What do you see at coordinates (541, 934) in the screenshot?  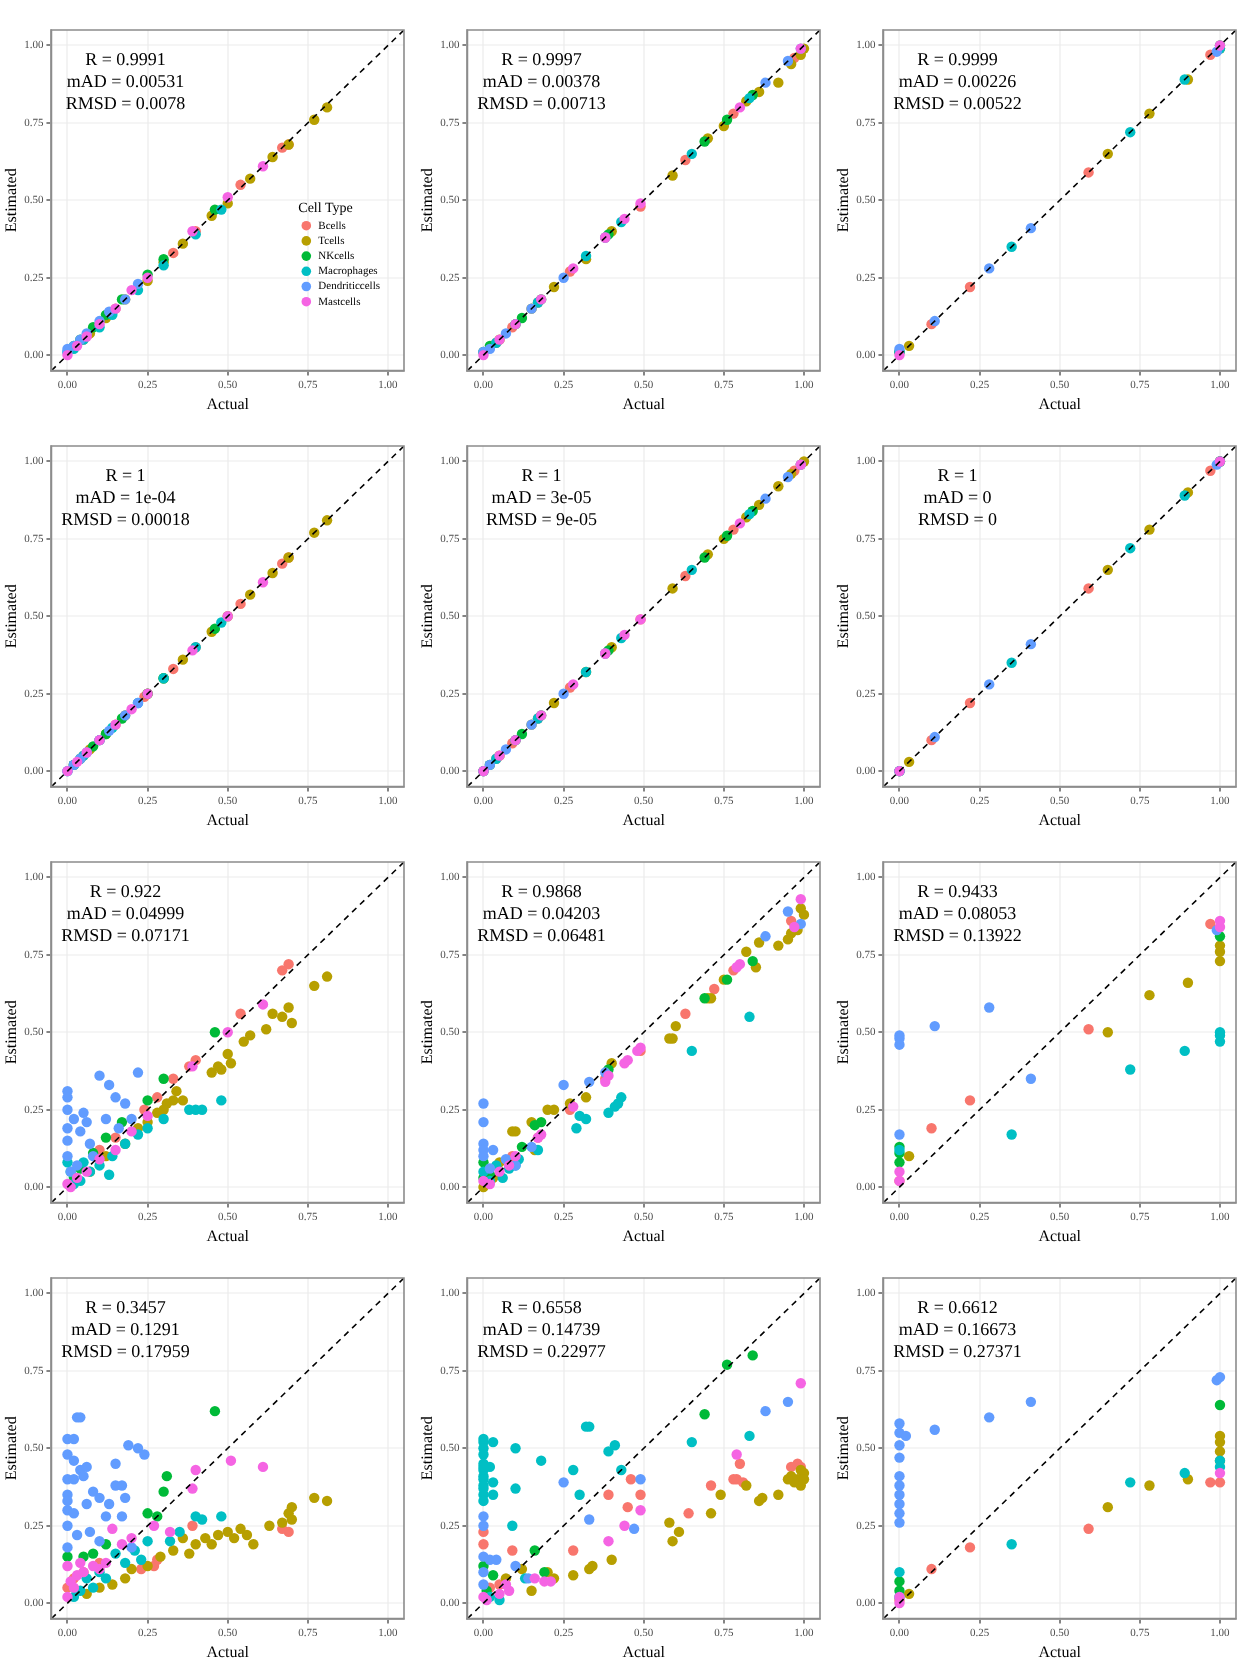 I see `annotation: RMSD = 0.06481` at bounding box center [541, 934].